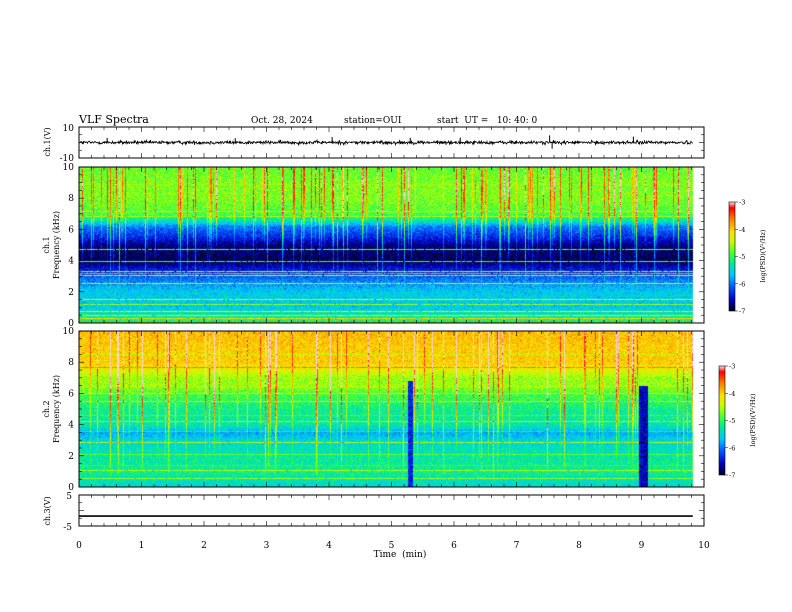 Image resolution: width=792 pixels, height=612 pixels. I want to click on time-tick-label: 10, so click(704, 546).